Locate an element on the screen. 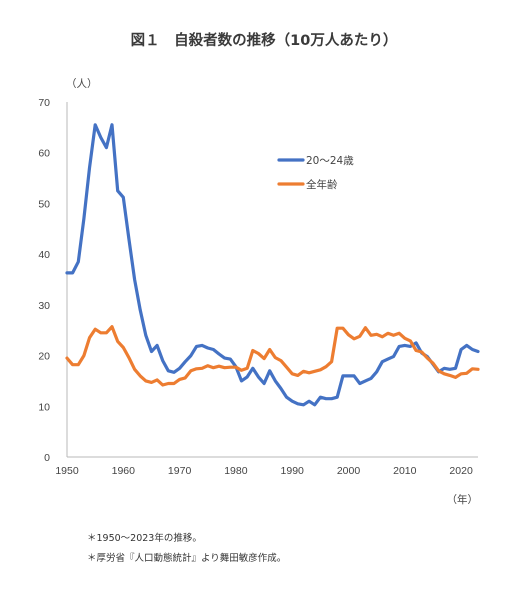  y-tick-label: 30 is located at coordinates (44, 306).